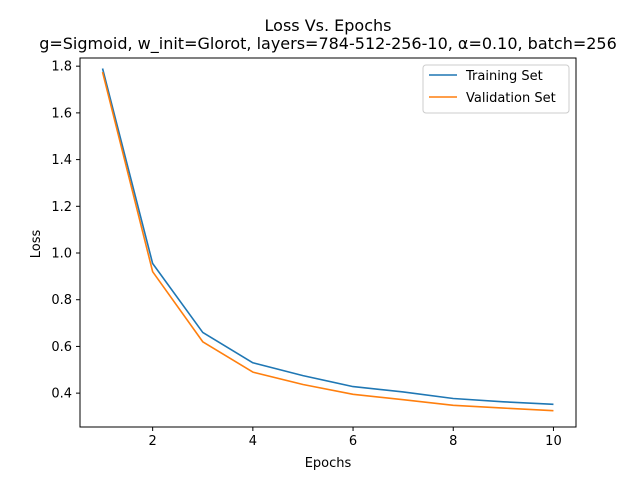 The width and height of the screenshot is (640, 480). I want to click on legend-label-training: Training Set, so click(504, 76).